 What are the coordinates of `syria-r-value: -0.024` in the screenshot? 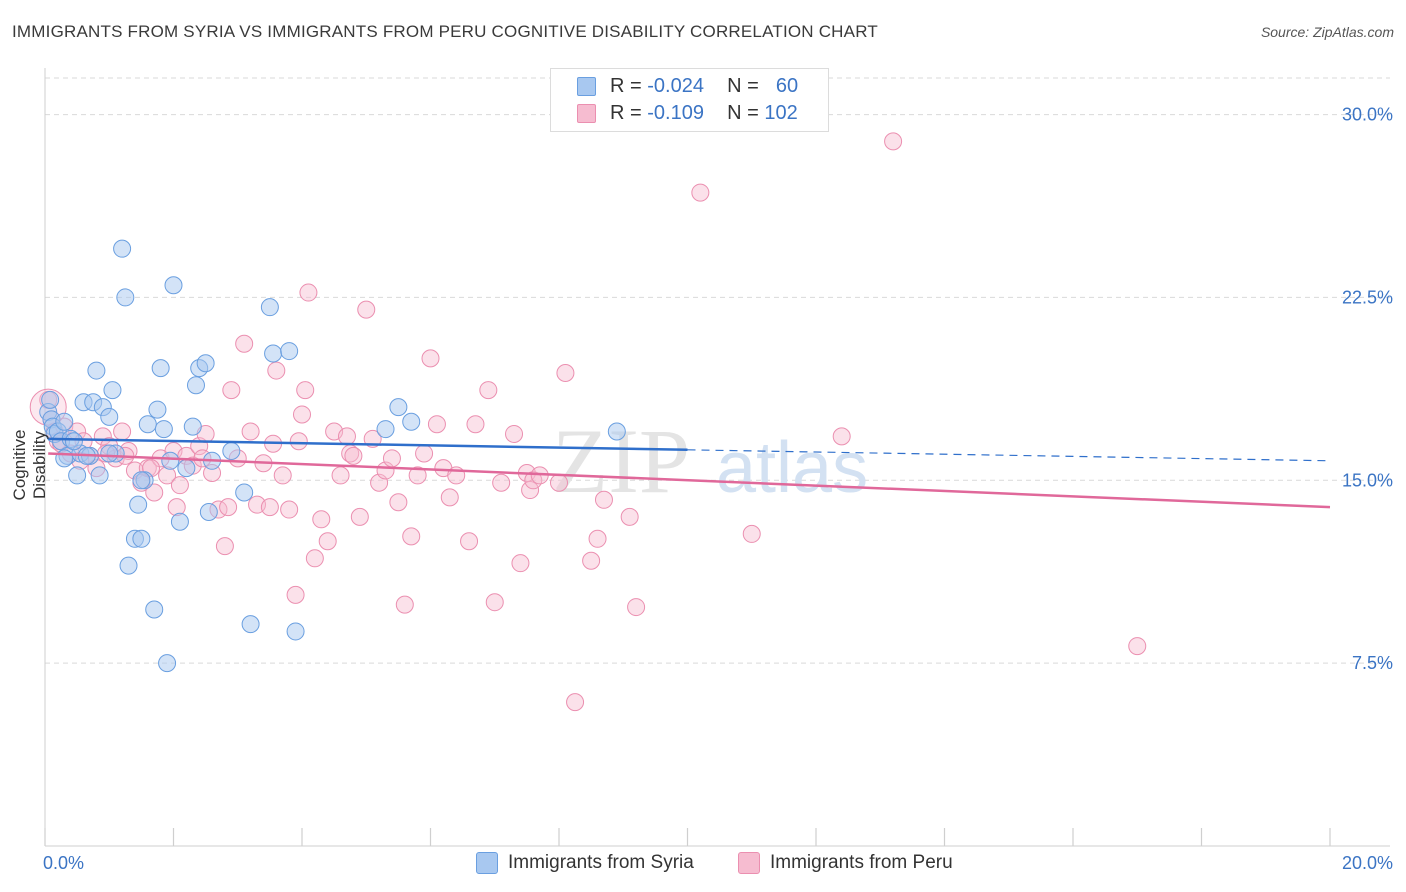 It's located at (675, 86).